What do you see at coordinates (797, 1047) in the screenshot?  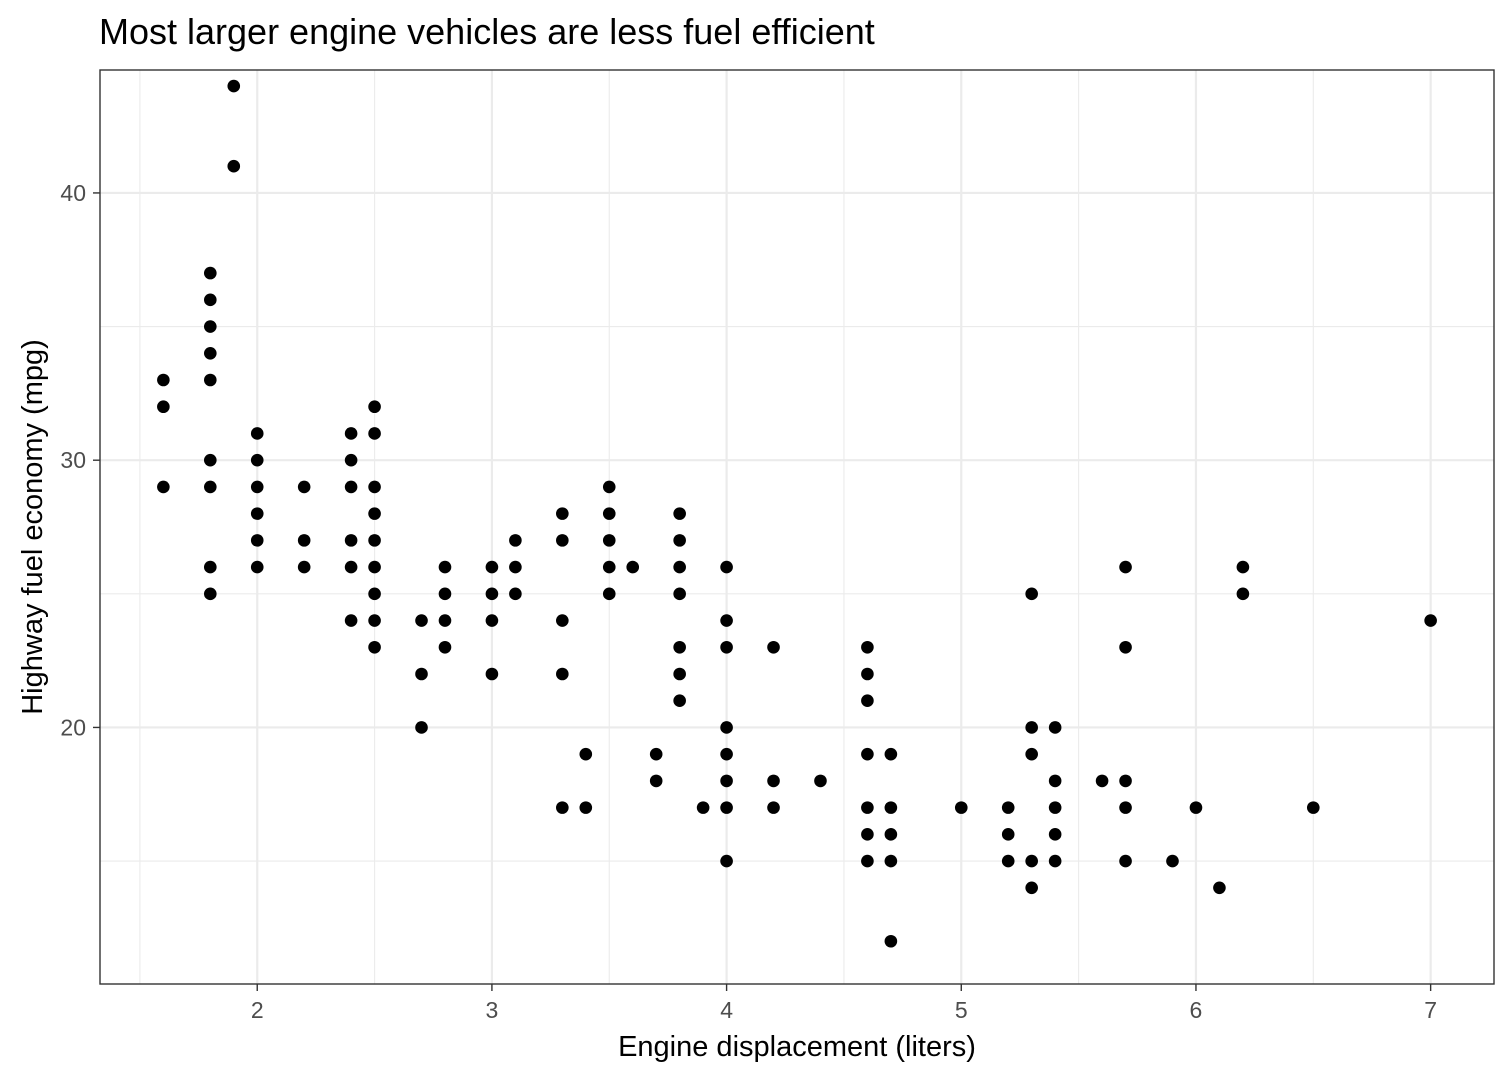 I see `x-axis-title: Engine displacement (liters)` at bounding box center [797, 1047].